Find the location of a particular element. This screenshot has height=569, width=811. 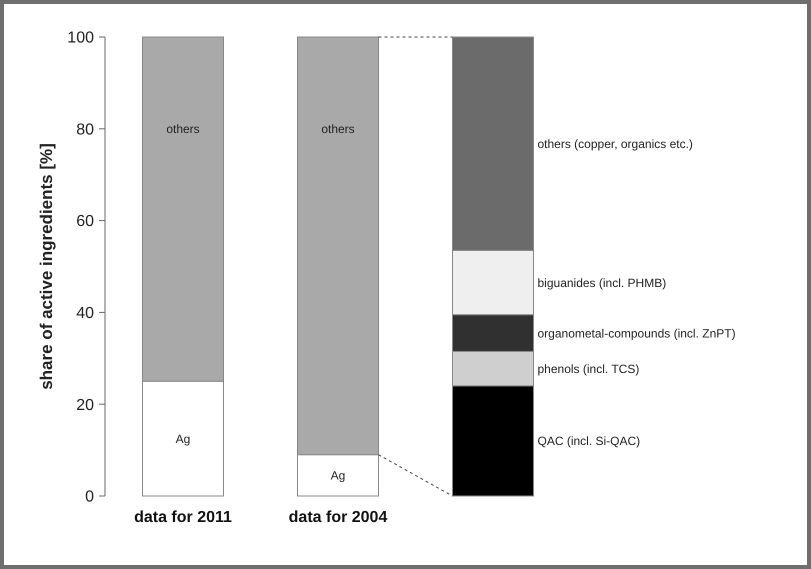

series-label: others (copper, organics etc.) is located at coordinates (615, 143).